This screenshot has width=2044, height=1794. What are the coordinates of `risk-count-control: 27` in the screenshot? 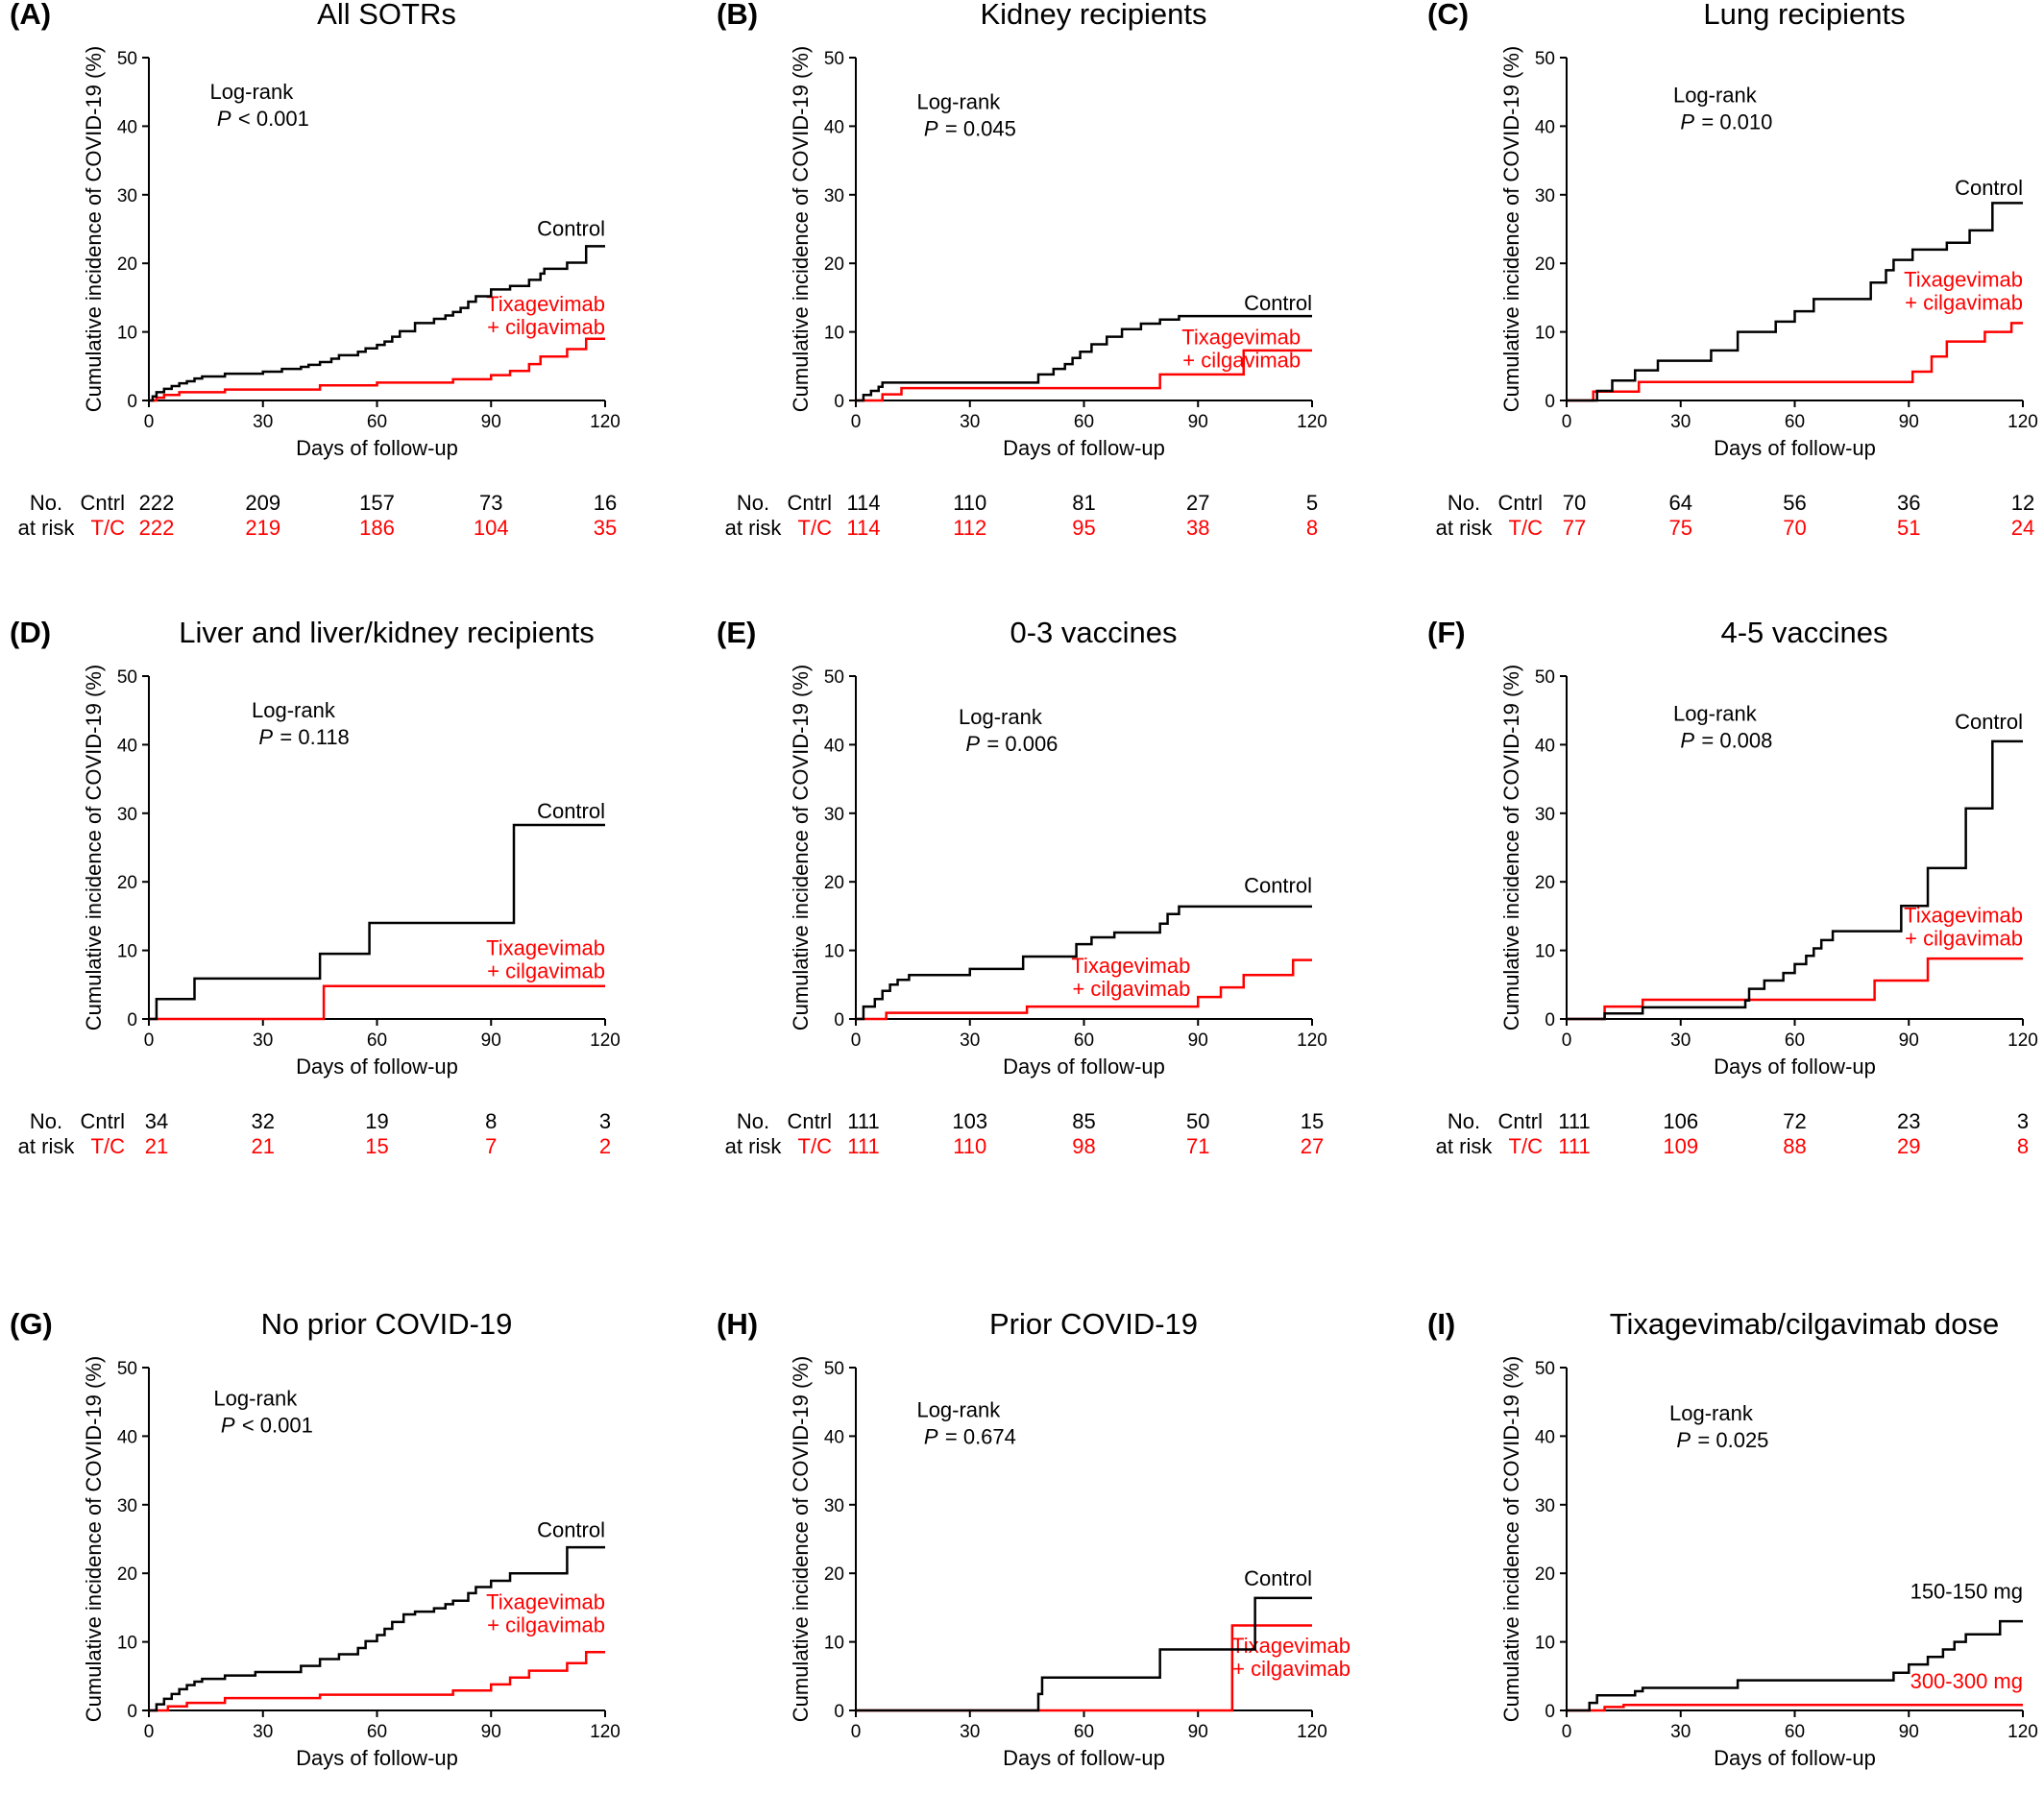 It's located at (1197, 503).